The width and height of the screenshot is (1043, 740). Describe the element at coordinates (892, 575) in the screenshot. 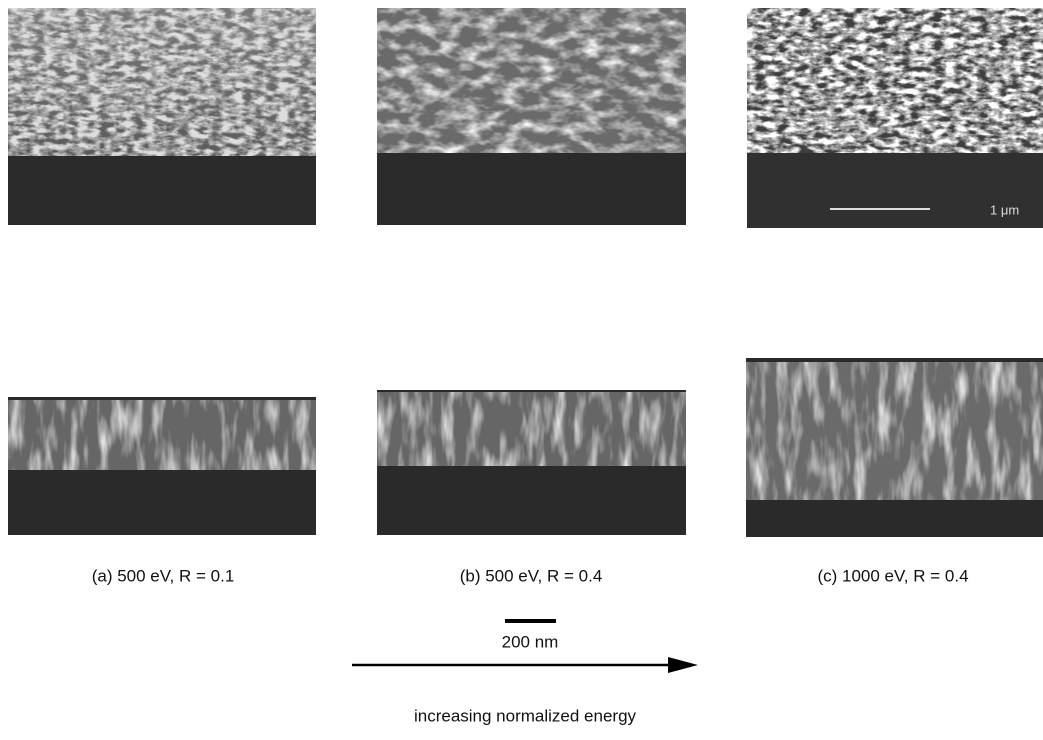

I see `panel-caption: (c) 1000 eV, R = 0.4` at that location.